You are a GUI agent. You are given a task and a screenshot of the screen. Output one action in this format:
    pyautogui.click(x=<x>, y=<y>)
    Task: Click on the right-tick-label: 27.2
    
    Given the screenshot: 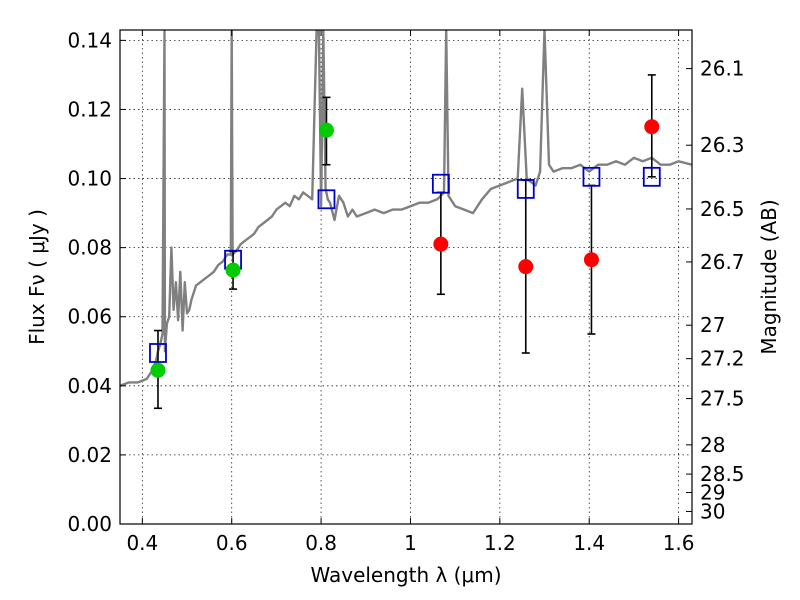 What is the action you would take?
    pyautogui.click(x=722, y=359)
    